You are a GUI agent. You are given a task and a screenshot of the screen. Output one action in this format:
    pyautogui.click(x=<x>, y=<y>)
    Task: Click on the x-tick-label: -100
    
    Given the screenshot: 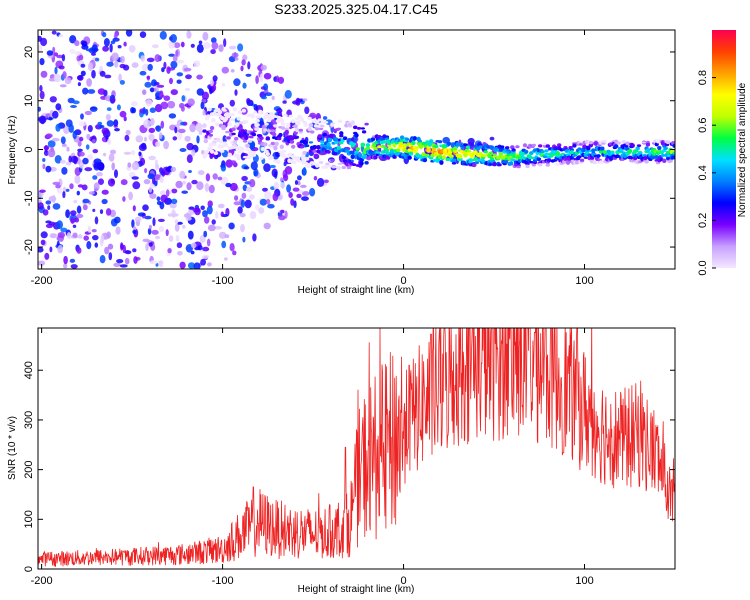 What is the action you would take?
    pyautogui.click(x=223, y=281)
    